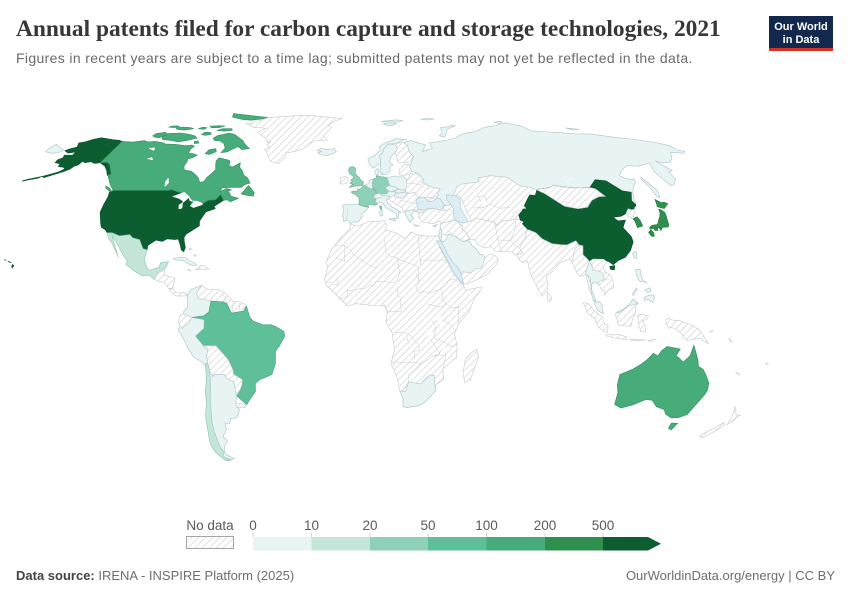 The width and height of the screenshot is (850, 600). I want to click on svg-text: No data, so click(210, 525).